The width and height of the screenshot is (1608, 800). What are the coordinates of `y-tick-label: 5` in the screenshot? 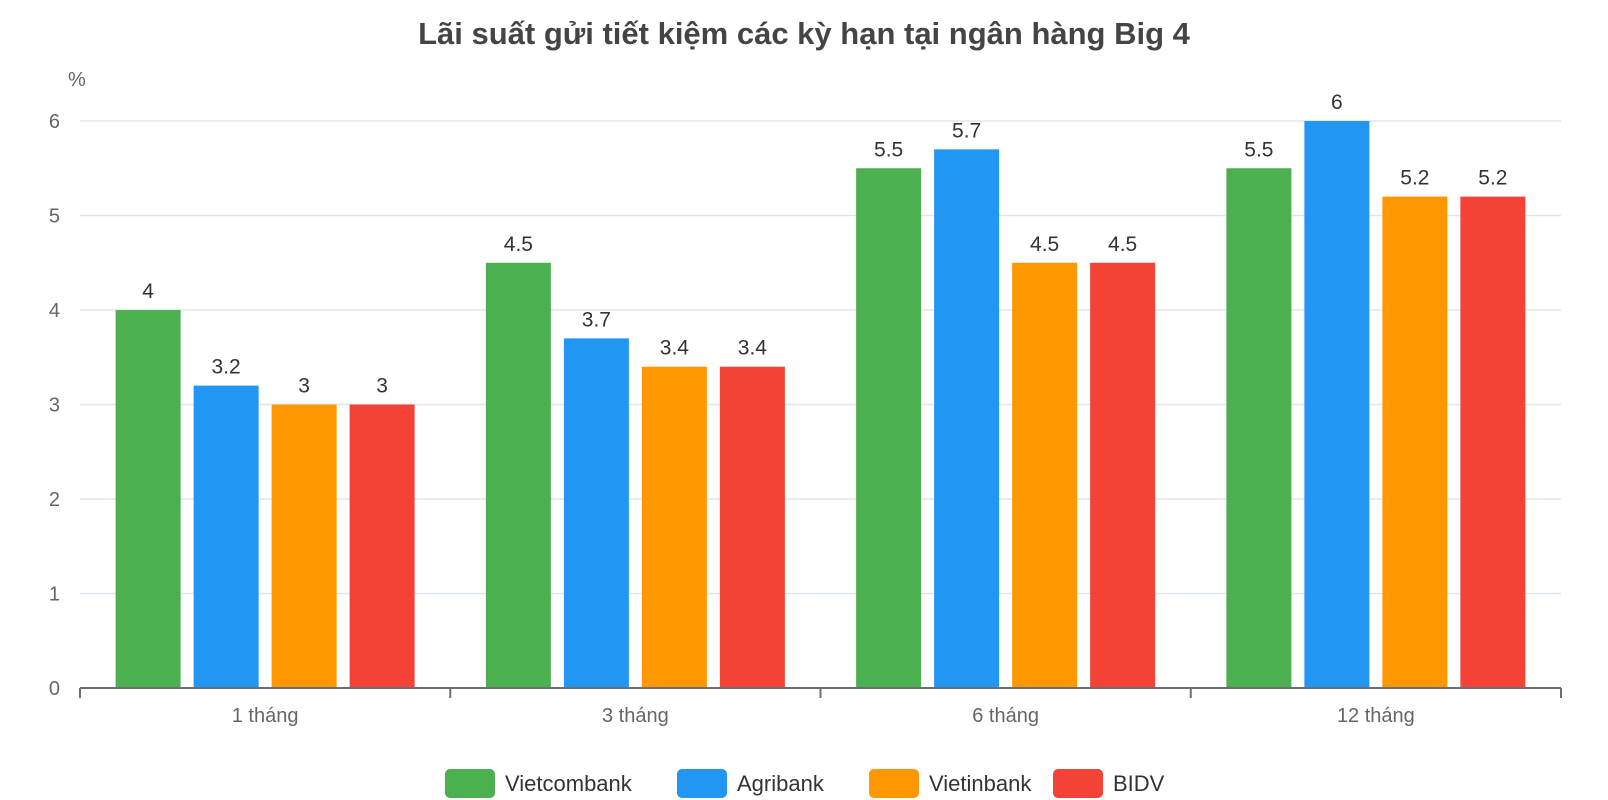 It's located at (54, 217).